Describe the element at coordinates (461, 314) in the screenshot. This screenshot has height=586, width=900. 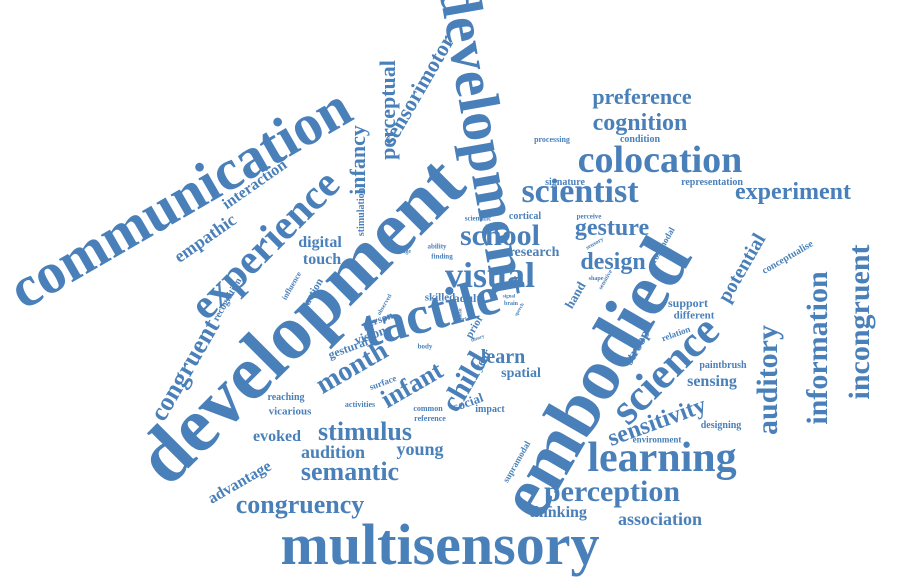
I see `word-music: music` at that location.